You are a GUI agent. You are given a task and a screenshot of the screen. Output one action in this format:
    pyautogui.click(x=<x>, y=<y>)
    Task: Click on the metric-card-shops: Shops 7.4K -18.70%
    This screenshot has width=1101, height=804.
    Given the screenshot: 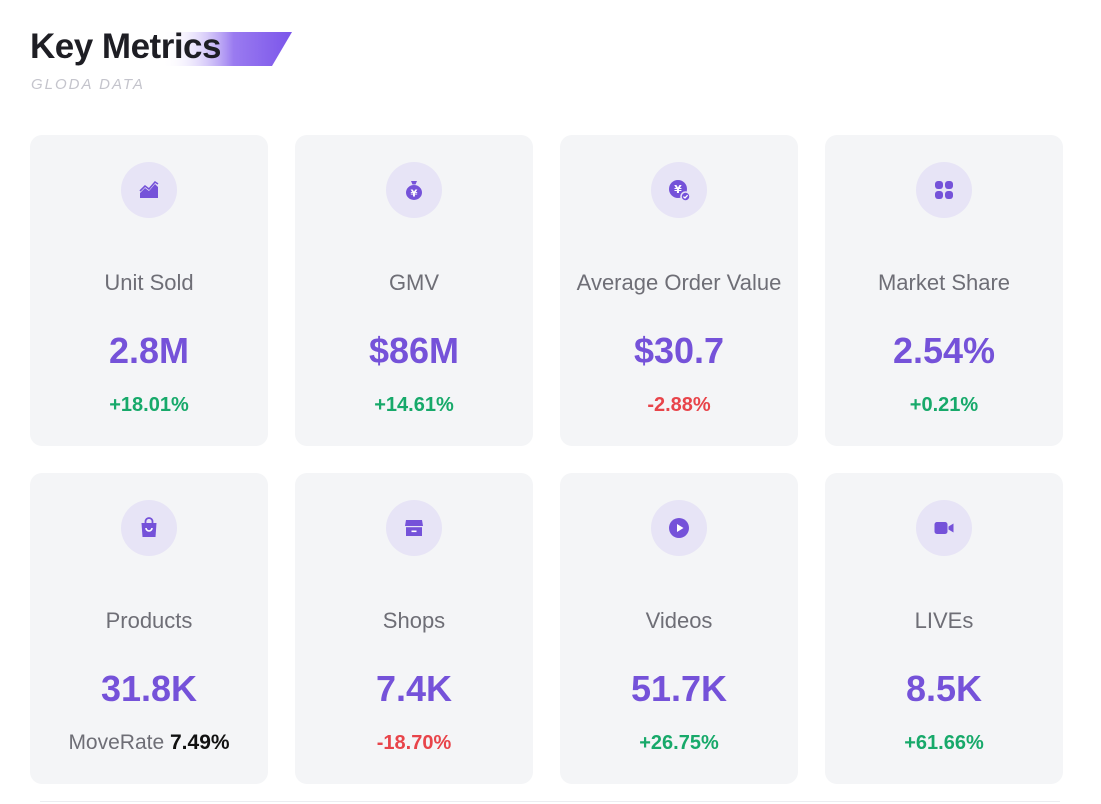 What is the action you would take?
    pyautogui.click(x=414, y=628)
    